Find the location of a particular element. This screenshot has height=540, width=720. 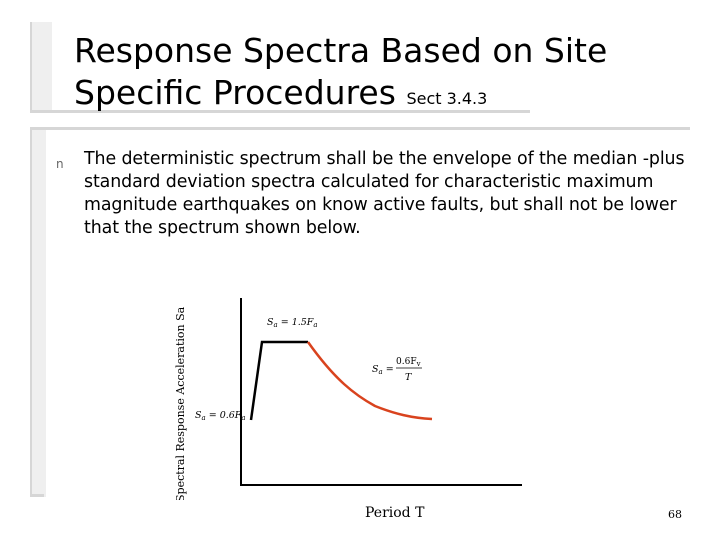

body-top-rule is located at coordinates (360, 128).